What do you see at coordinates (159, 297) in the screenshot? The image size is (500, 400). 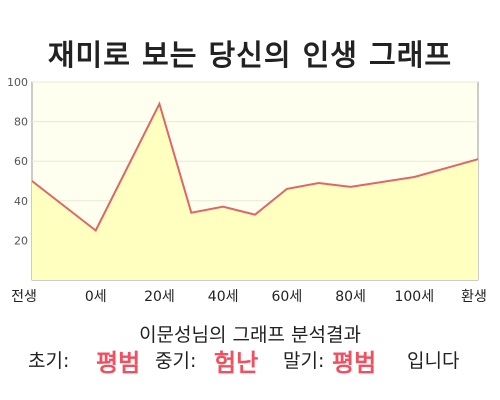 I see `x-tick-label: 20세` at bounding box center [159, 297].